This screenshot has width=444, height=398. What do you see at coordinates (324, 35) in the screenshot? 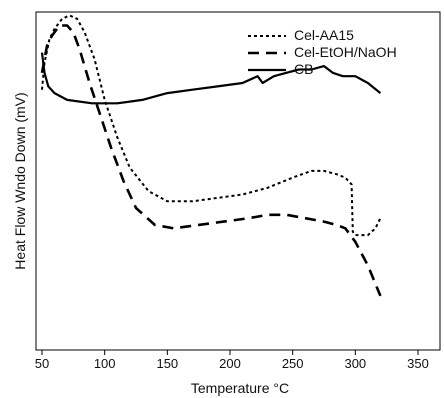
I see `legend-label-0: Cel-AA15` at bounding box center [324, 35].